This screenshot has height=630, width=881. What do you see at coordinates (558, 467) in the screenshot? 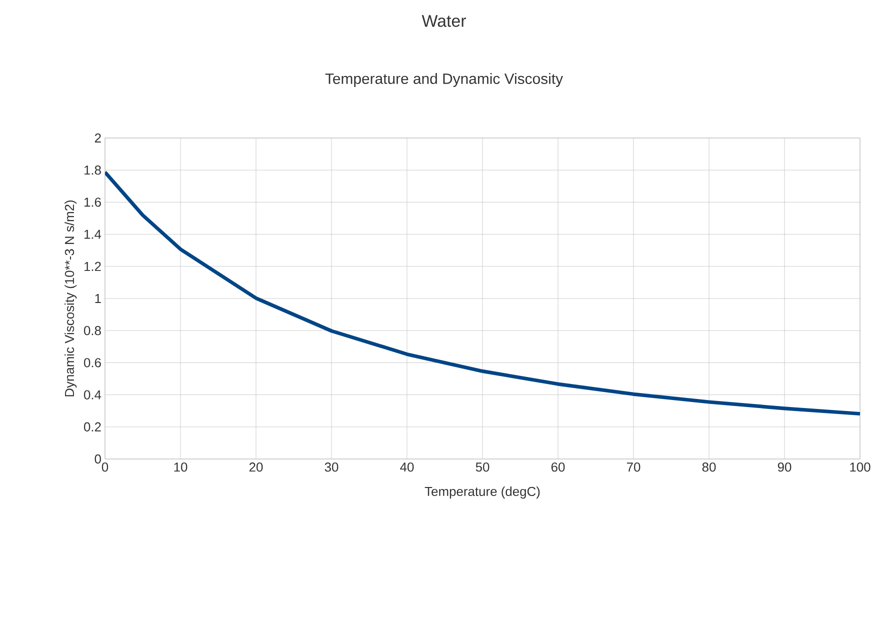
I see `x-tick-label: 60` at bounding box center [558, 467].